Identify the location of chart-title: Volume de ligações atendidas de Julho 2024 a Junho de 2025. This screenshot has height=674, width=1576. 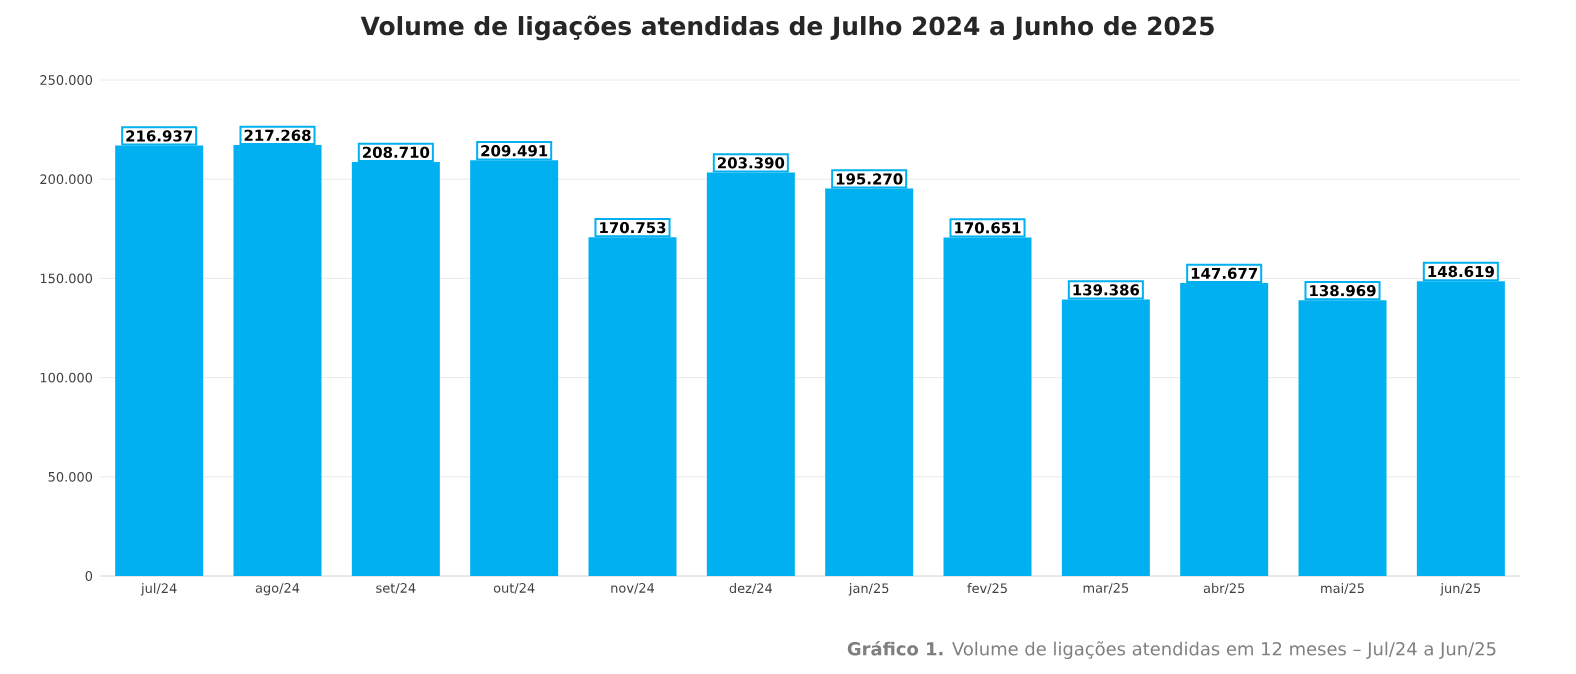
(787, 28).